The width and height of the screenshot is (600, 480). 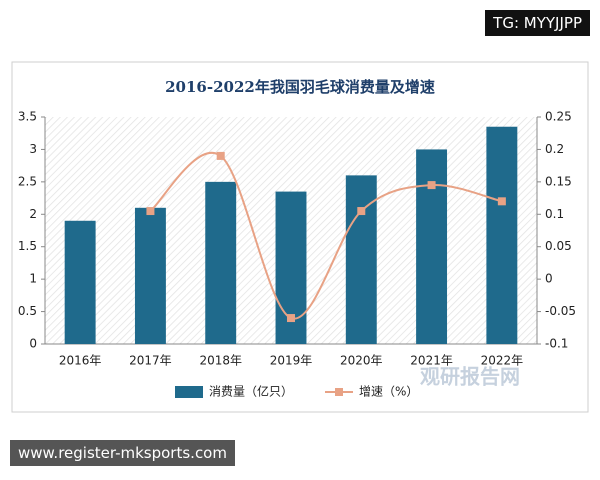 What do you see at coordinates (33, 344) in the screenshot?
I see `y-tick-label: 0` at bounding box center [33, 344].